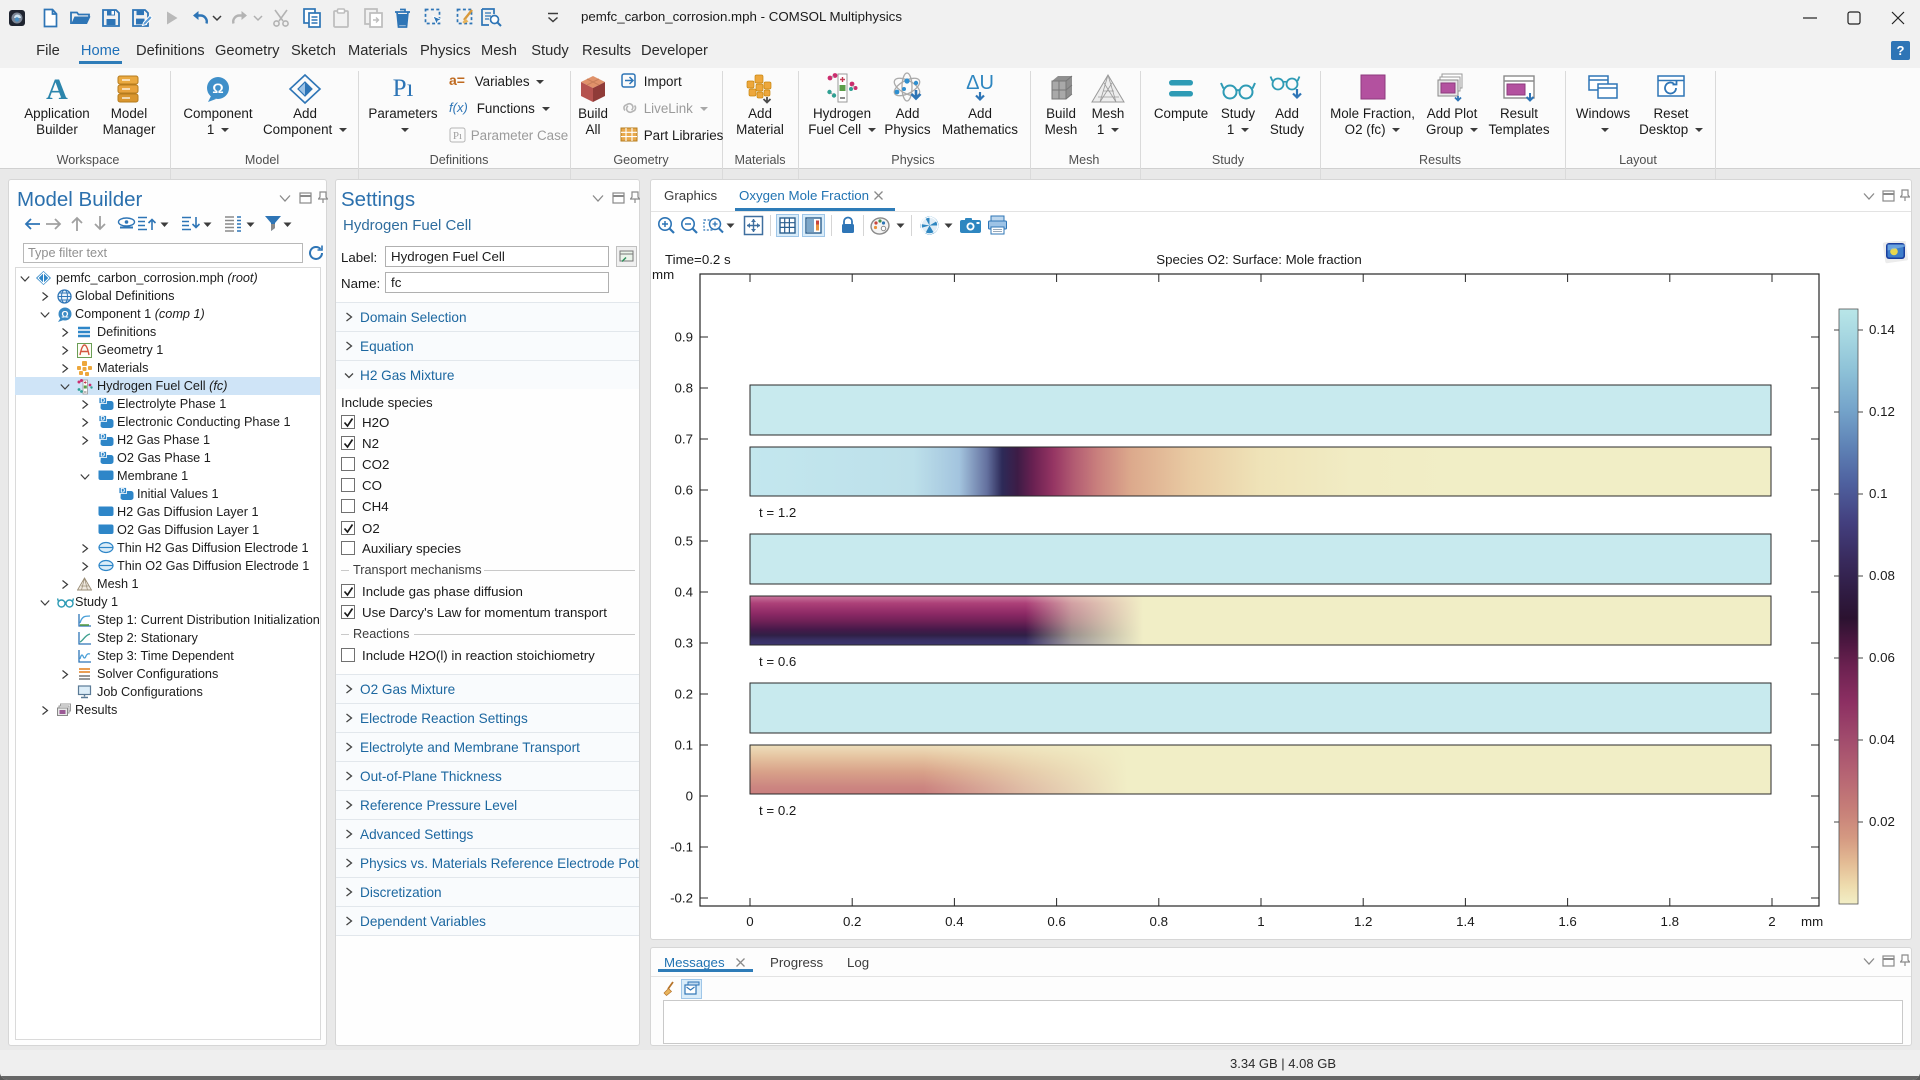 The width and height of the screenshot is (1920, 1080). What do you see at coordinates (1670, 921) in the screenshot?
I see `svg-text: 1.8` at bounding box center [1670, 921].